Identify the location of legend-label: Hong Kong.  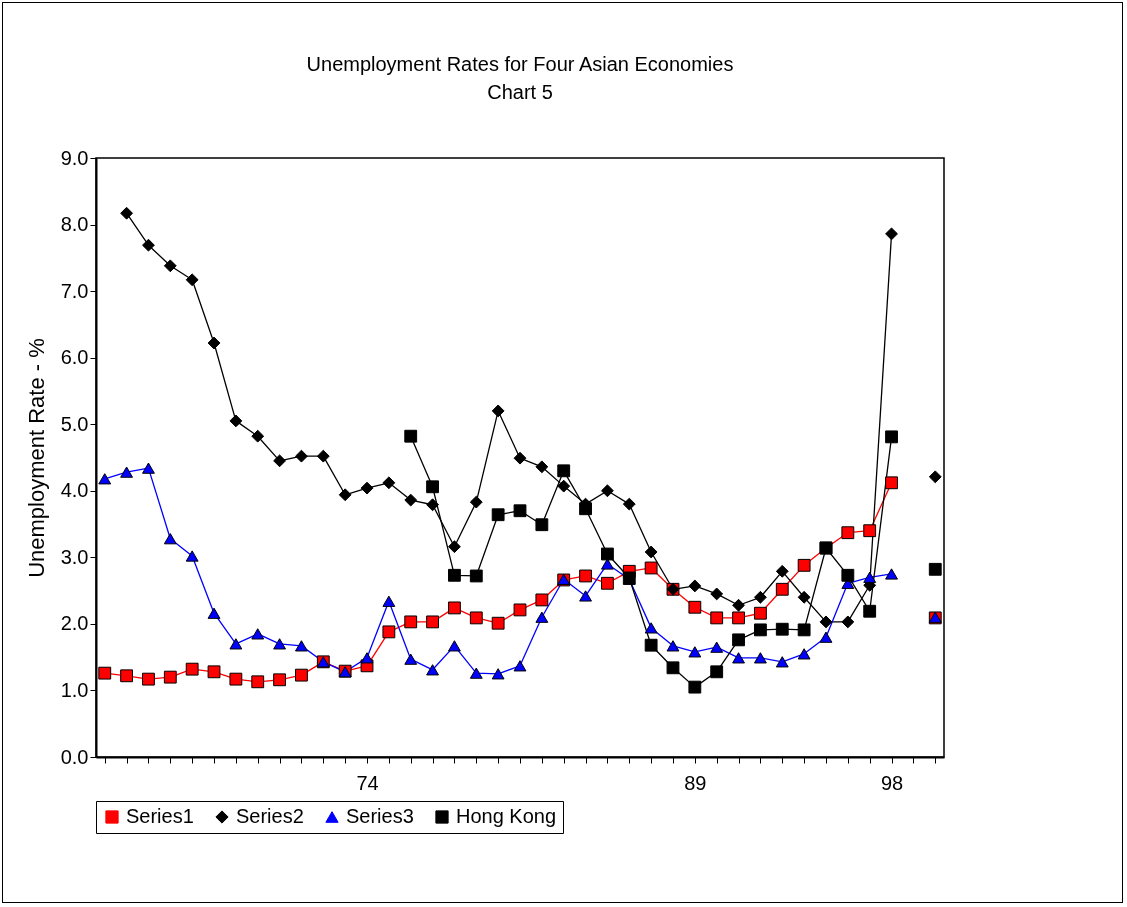
(506, 816).